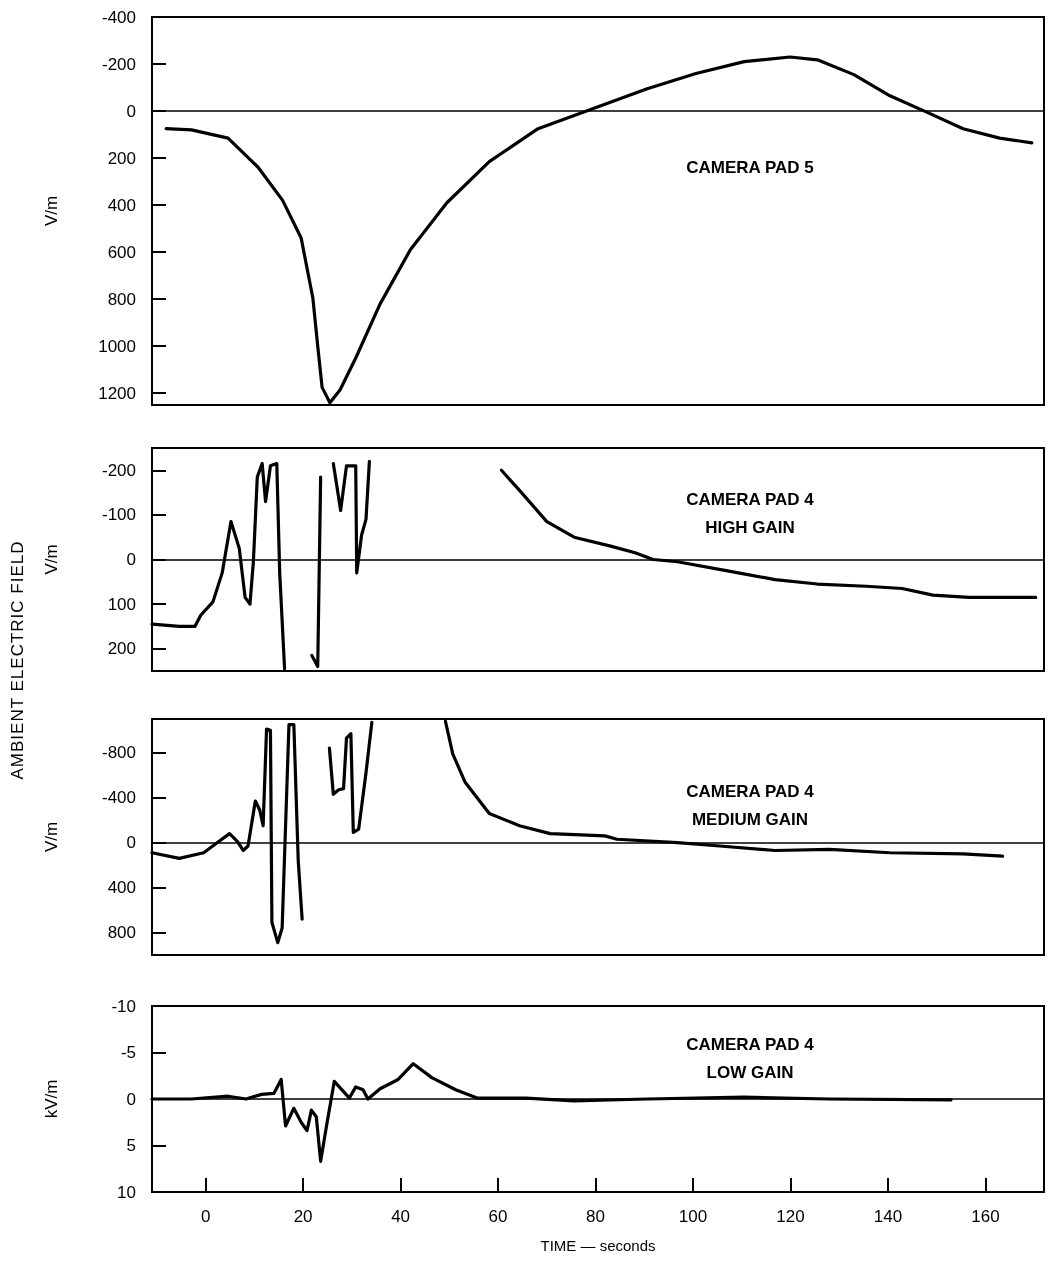 The height and width of the screenshot is (1266, 1051). Describe the element at coordinates (205, 1216) in the screenshot. I see `x-tick-label: 0` at that location.